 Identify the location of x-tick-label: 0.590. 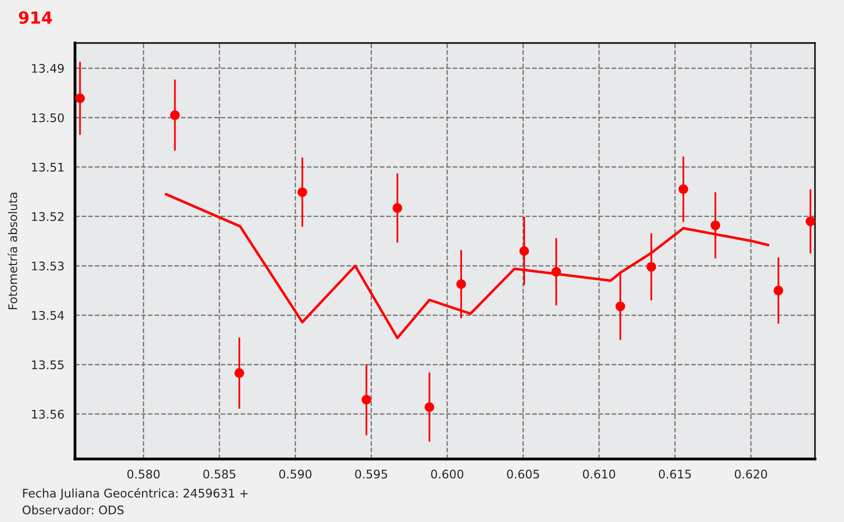
(295, 474).